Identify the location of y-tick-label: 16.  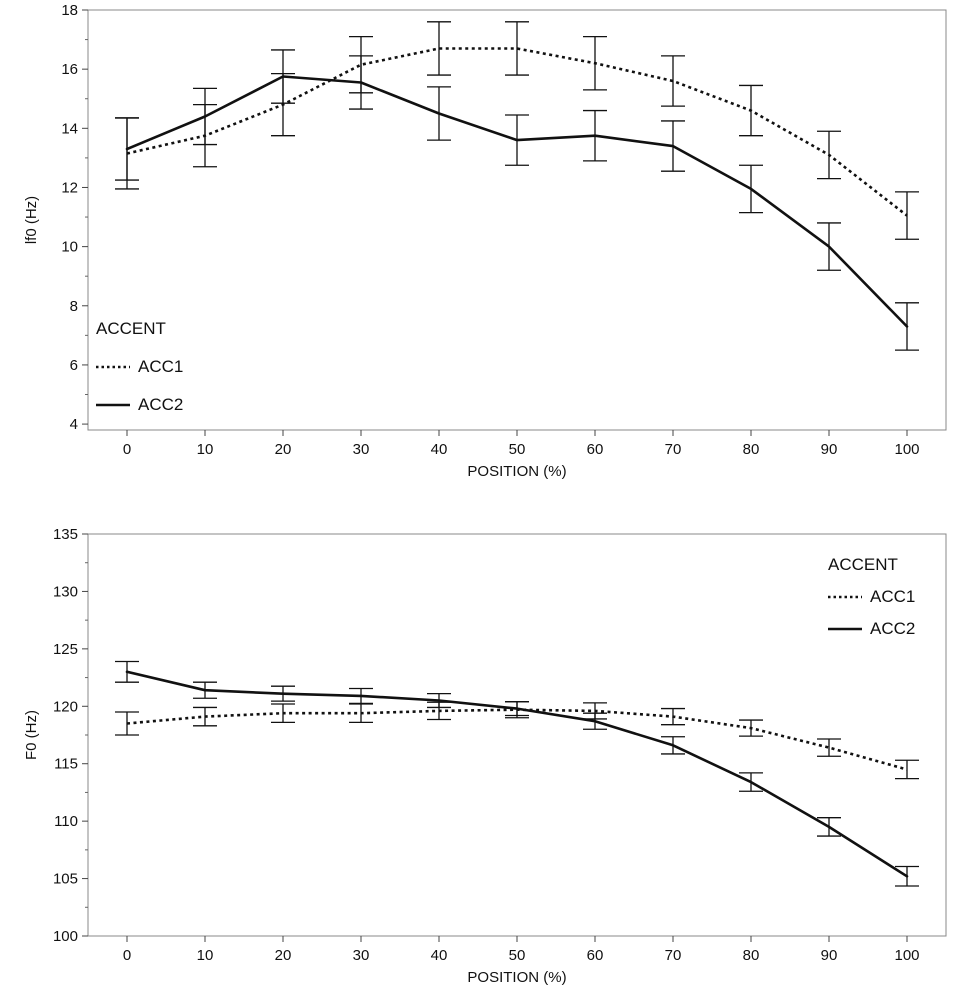
(69, 69).